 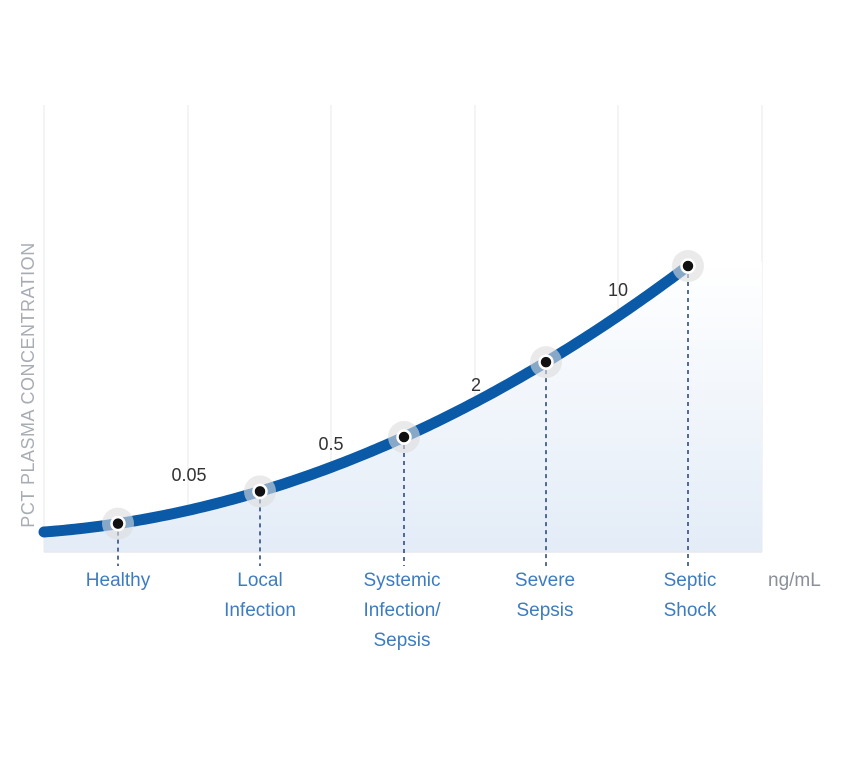 What do you see at coordinates (401, 580) in the screenshot?
I see `category-label: Systemic` at bounding box center [401, 580].